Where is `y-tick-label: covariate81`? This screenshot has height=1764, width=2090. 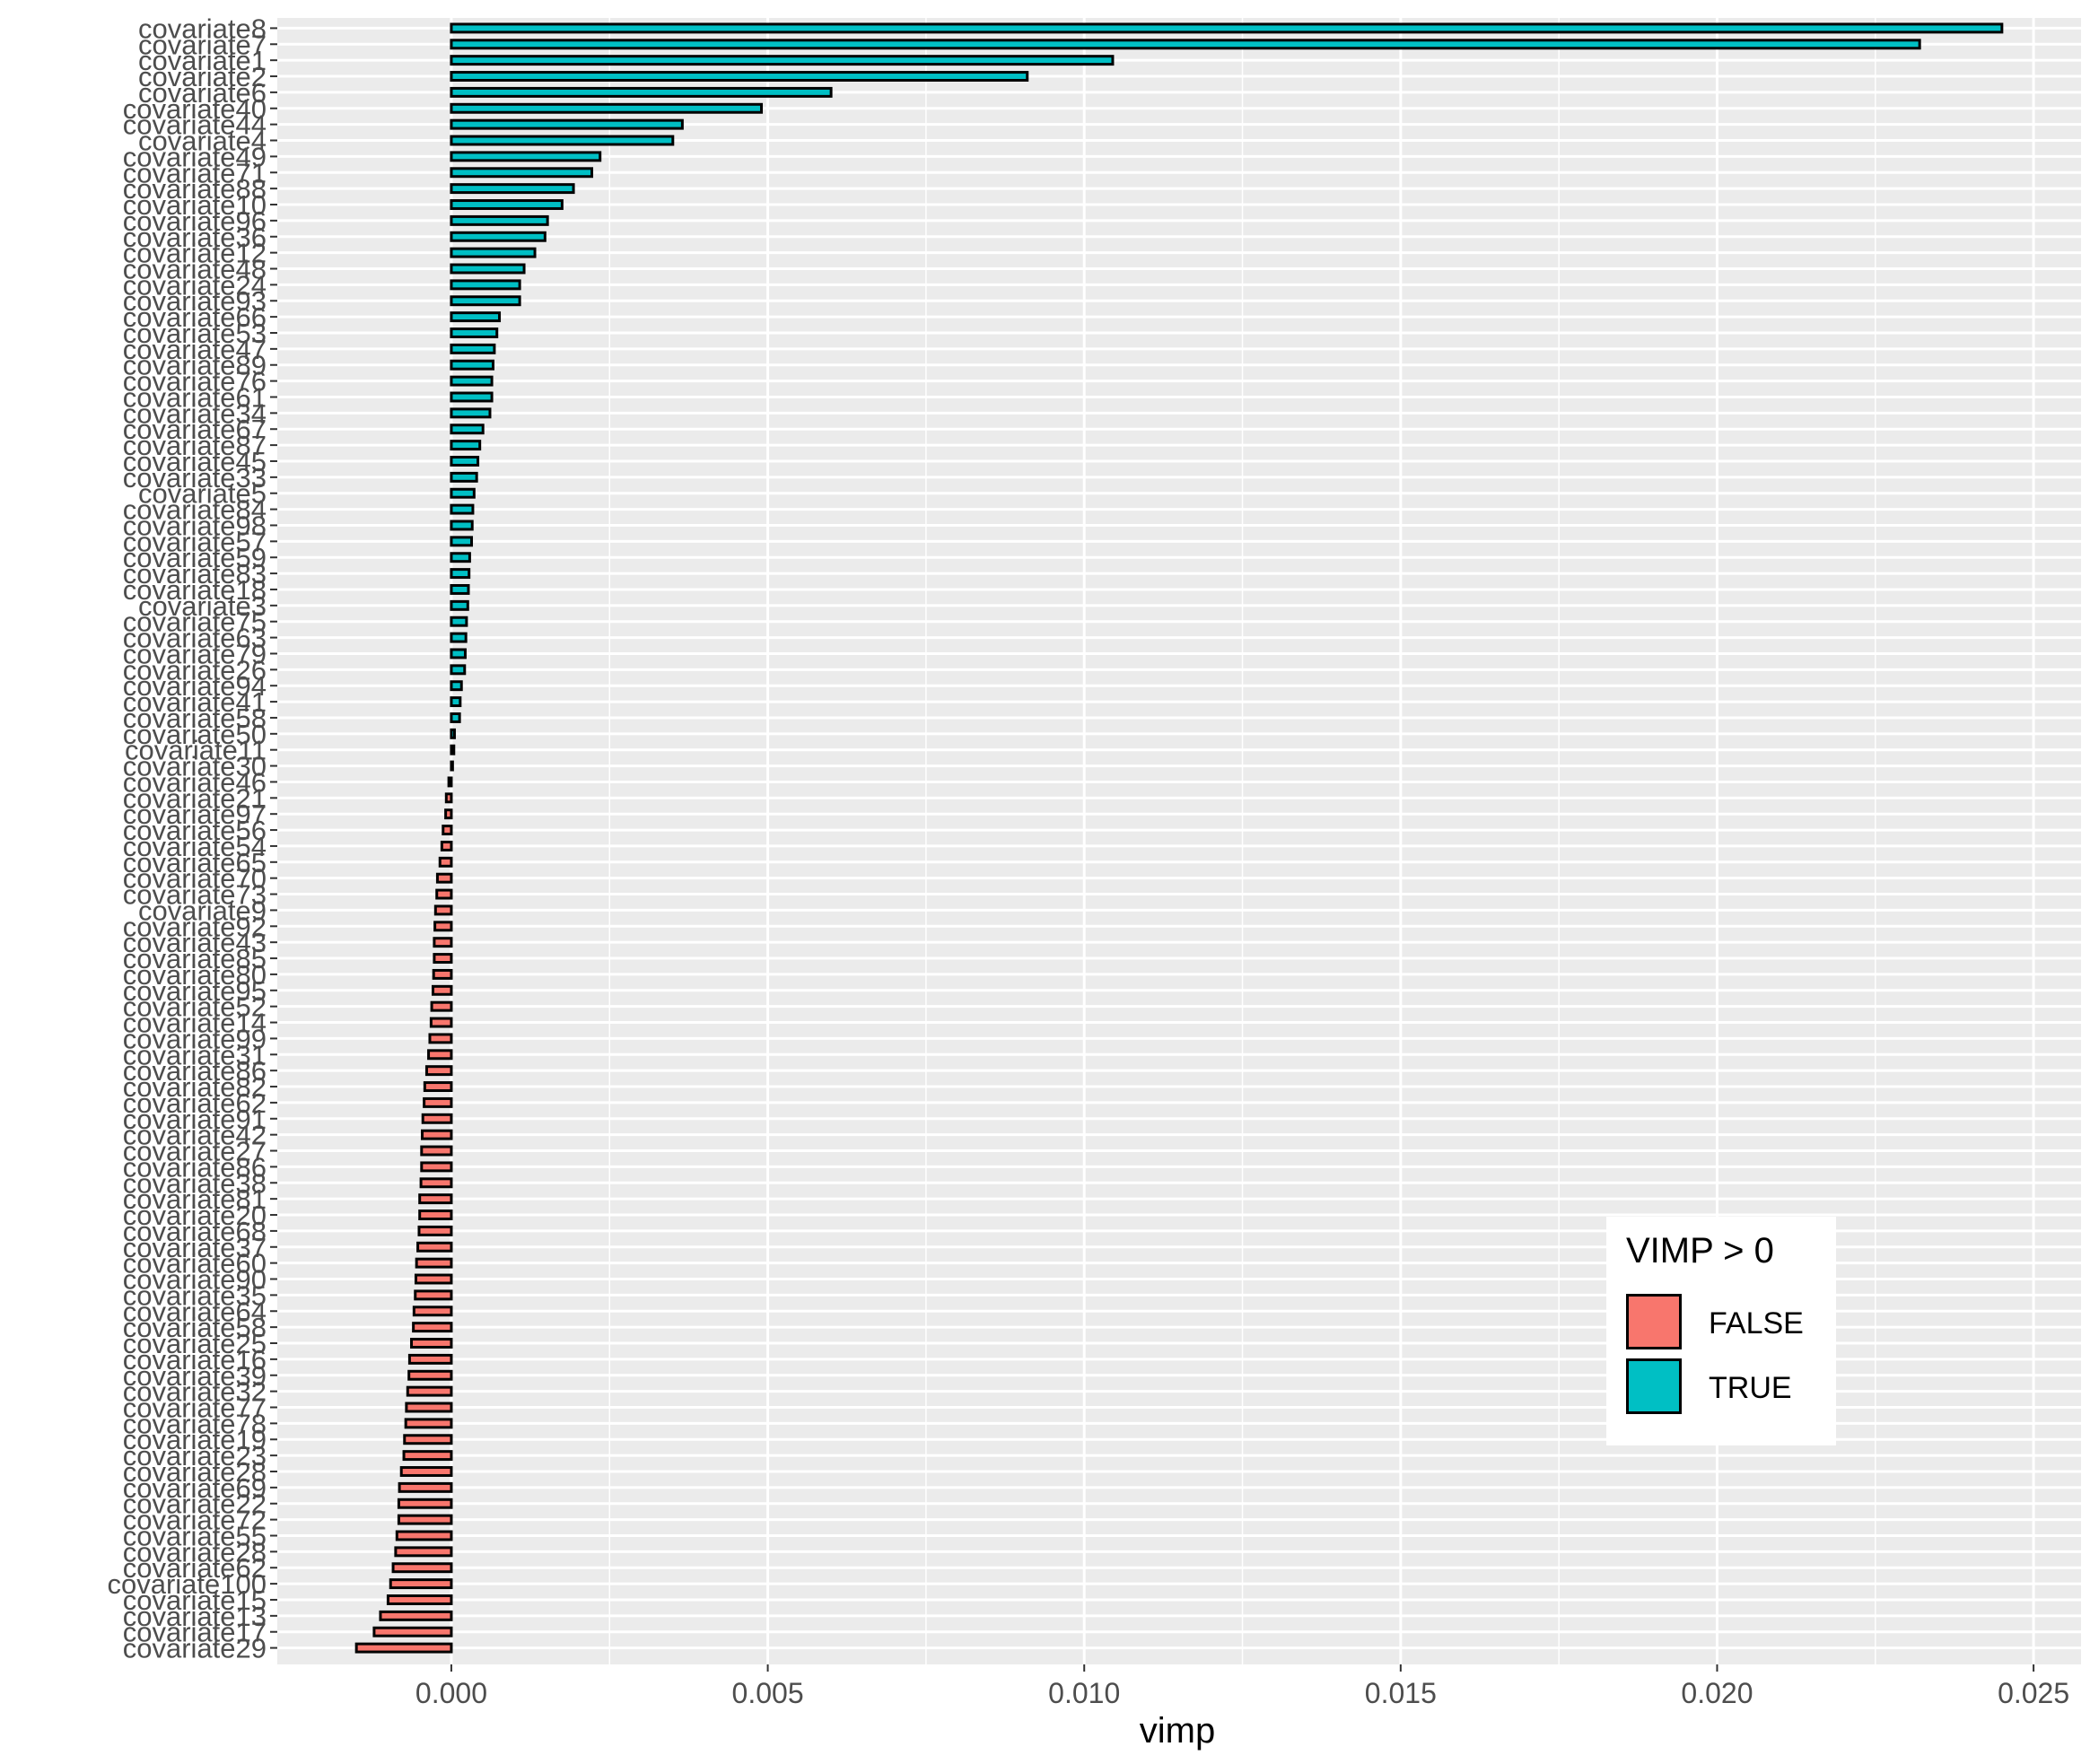
y-tick-label: covariate81 is located at coordinates (195, 1199).